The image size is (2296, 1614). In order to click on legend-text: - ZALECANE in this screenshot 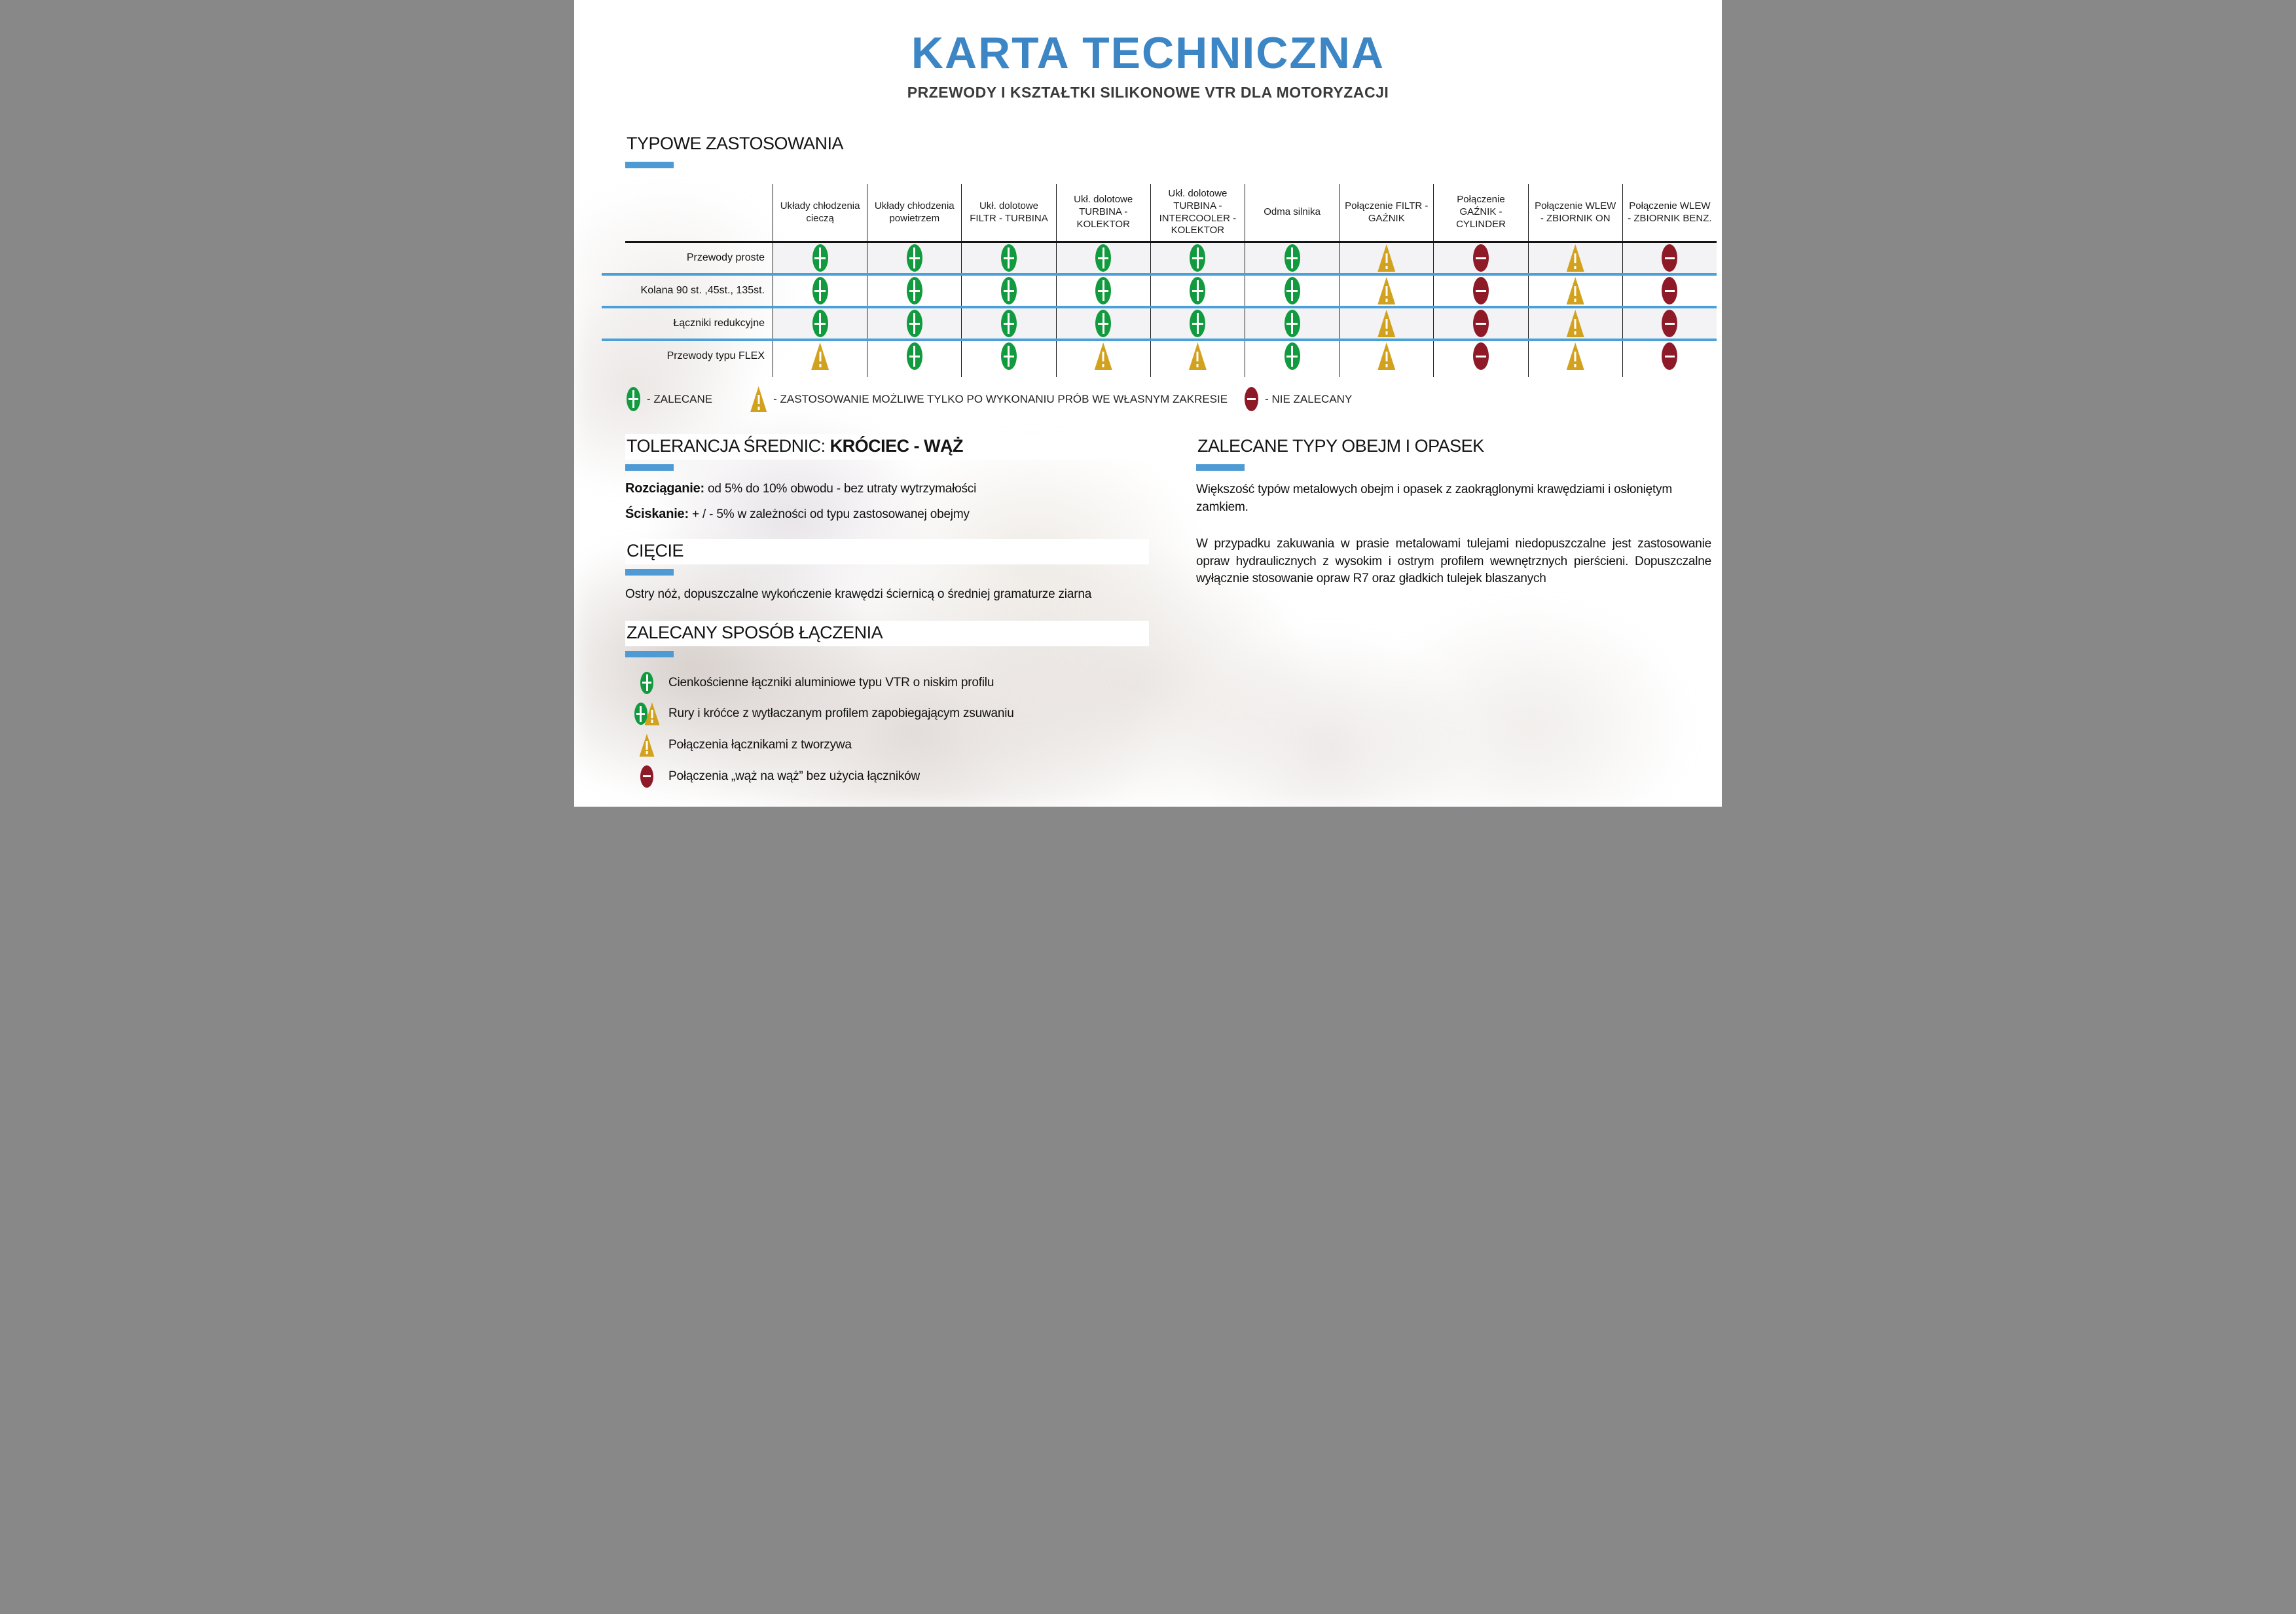, I will do `click(680, 398)`.